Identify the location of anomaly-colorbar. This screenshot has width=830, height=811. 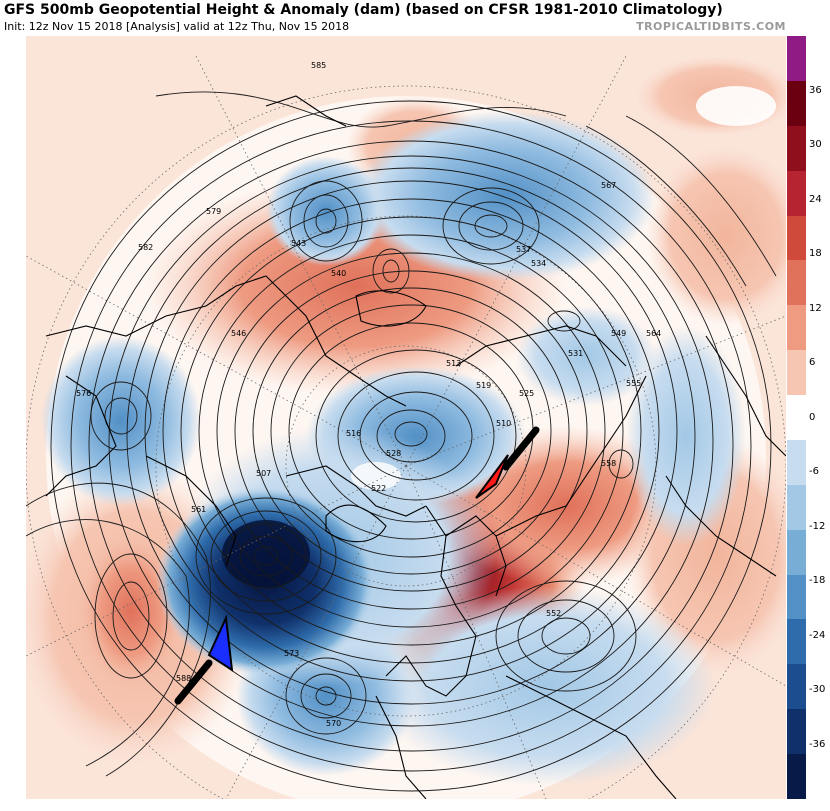
(796, 418).